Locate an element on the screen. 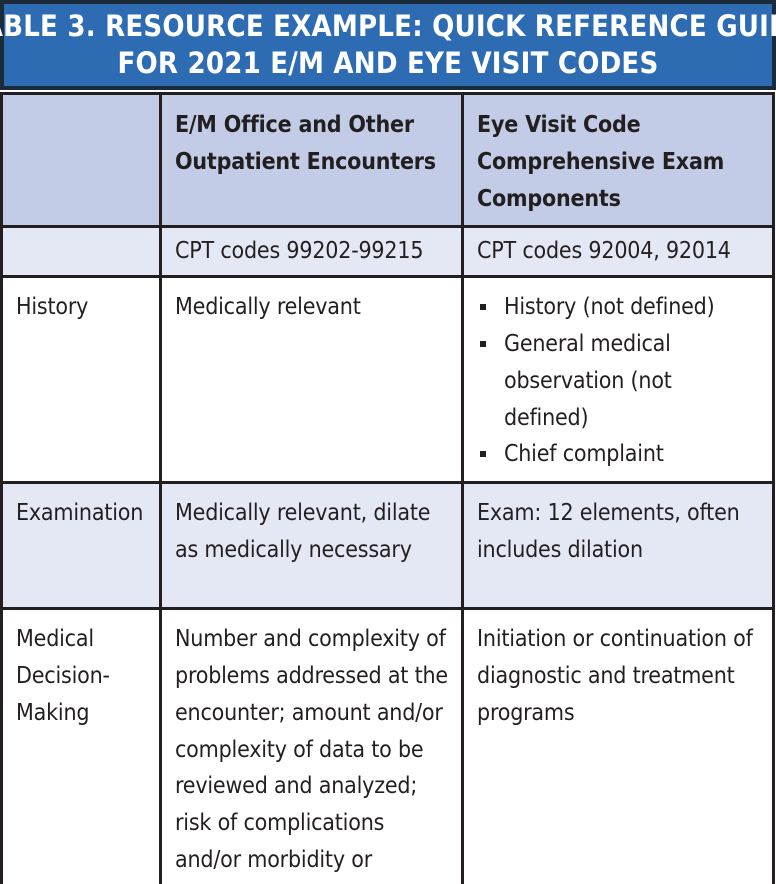 This screenshot has width=776, height=884. examination-row-label: Examination is located at coordinates (81, 546).